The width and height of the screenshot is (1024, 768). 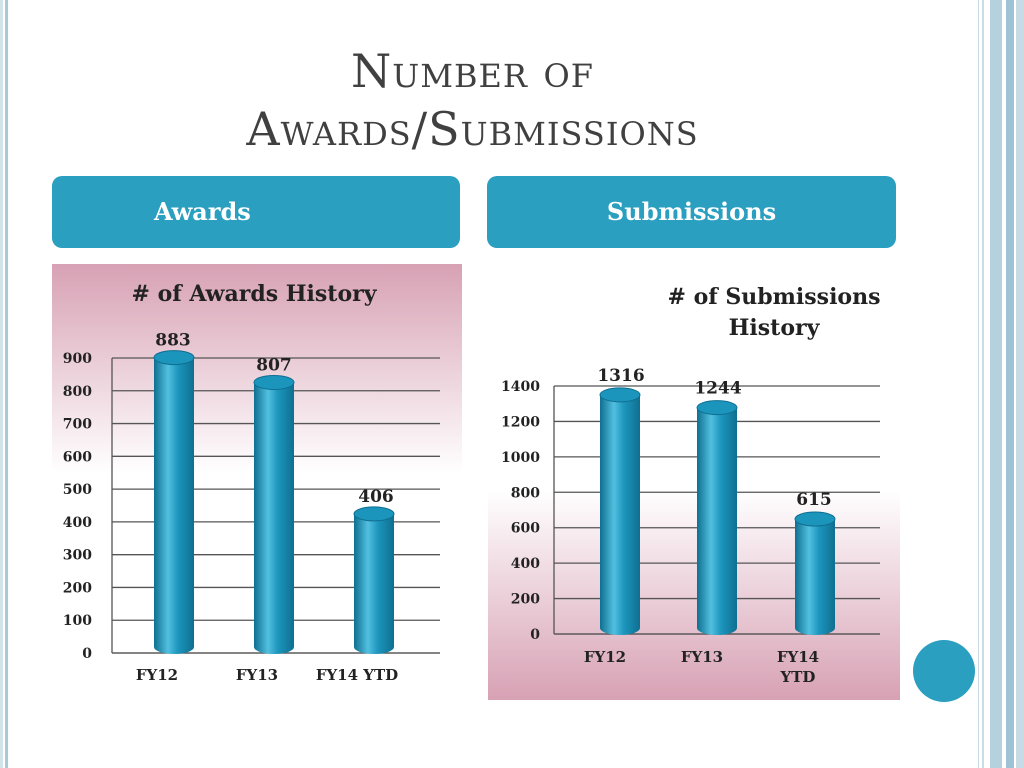 I want to click on slide-nav-circle, so click(x=944, y=671).